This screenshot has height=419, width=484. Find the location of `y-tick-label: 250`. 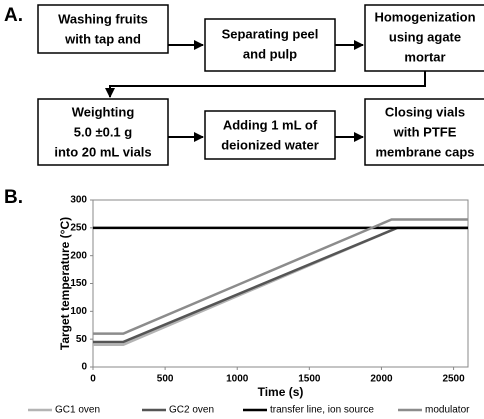

y-tick-label: 250 is located at coordinates (78, 227).